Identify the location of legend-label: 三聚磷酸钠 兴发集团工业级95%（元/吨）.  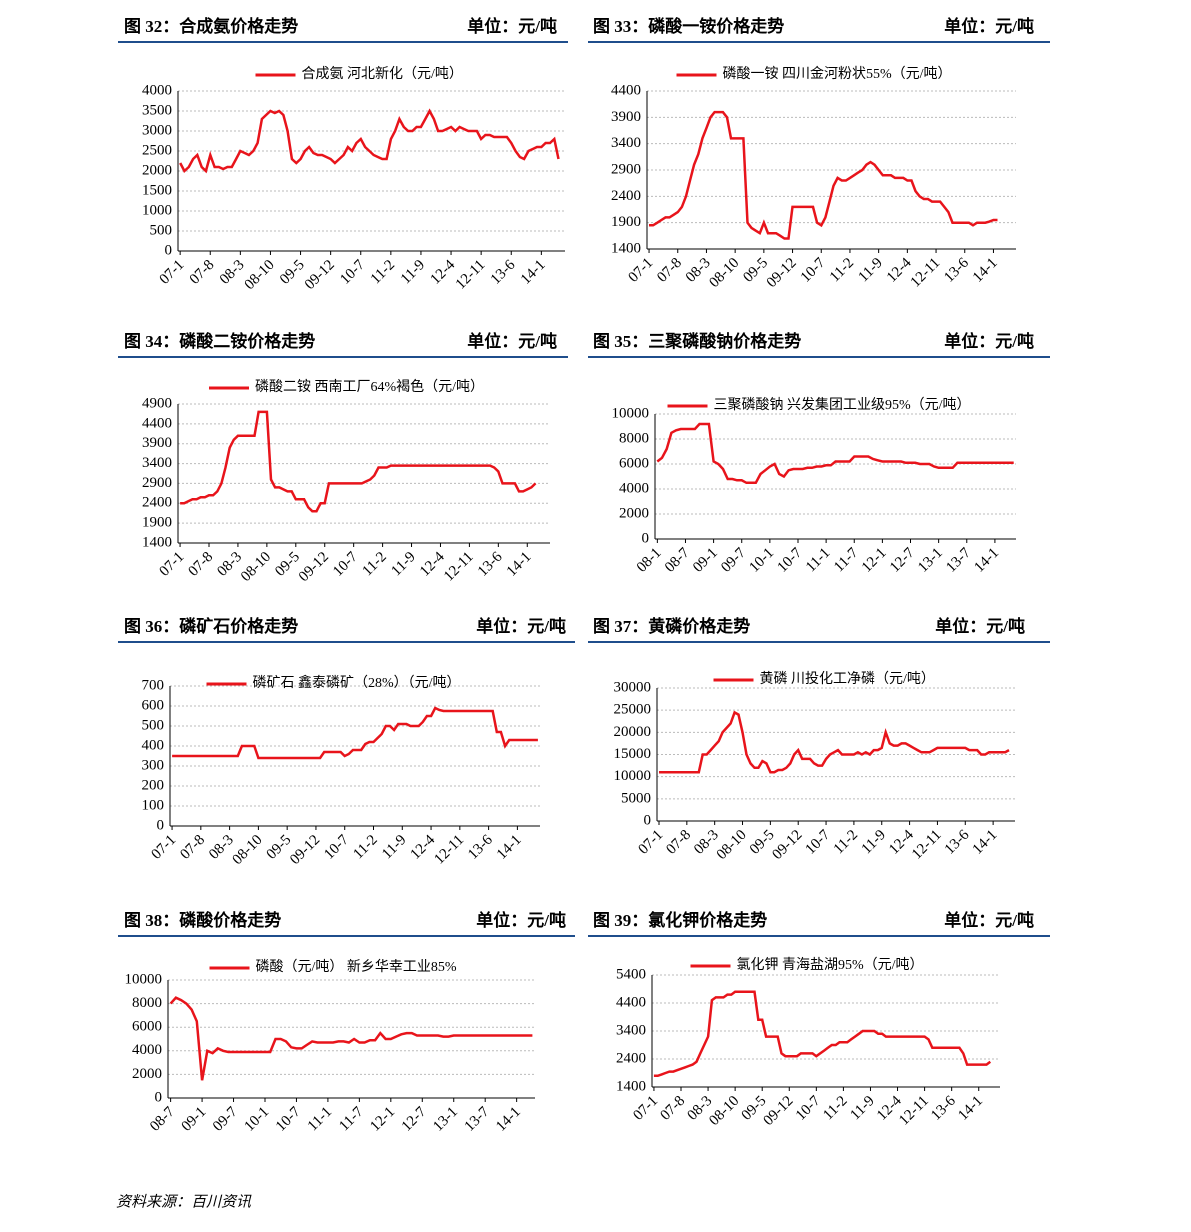
(842, 404).